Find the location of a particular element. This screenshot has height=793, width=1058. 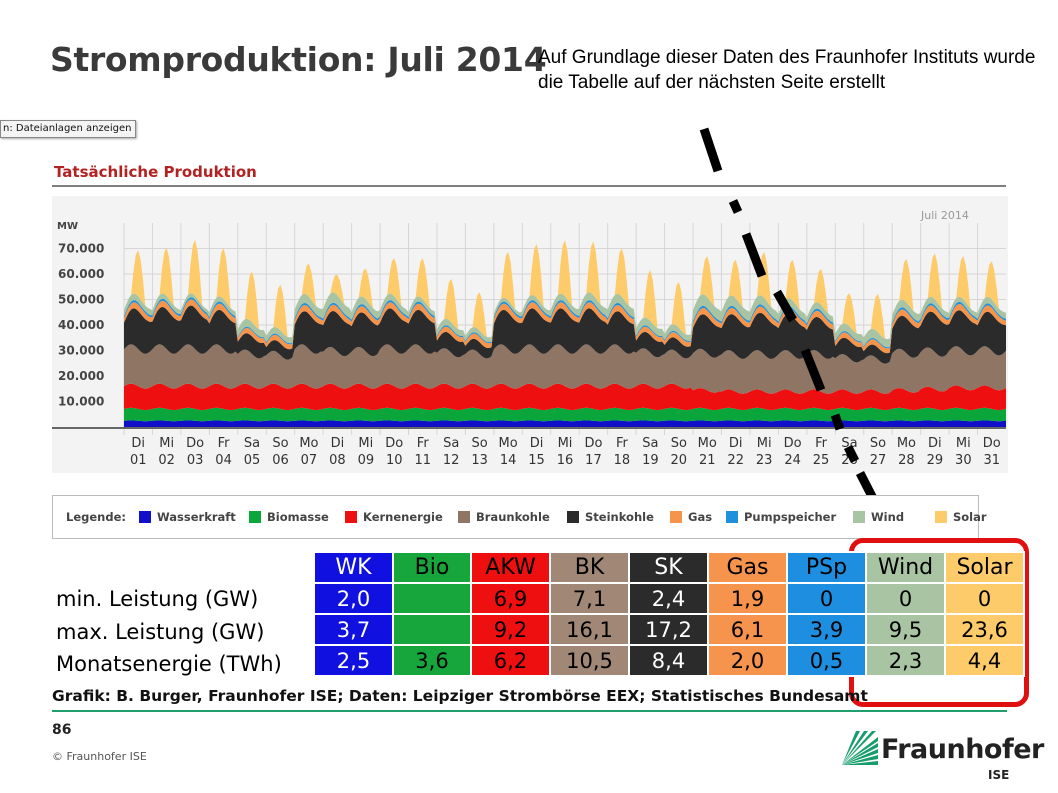

x-tick-day: 01 is located at coordinates (138, 460).